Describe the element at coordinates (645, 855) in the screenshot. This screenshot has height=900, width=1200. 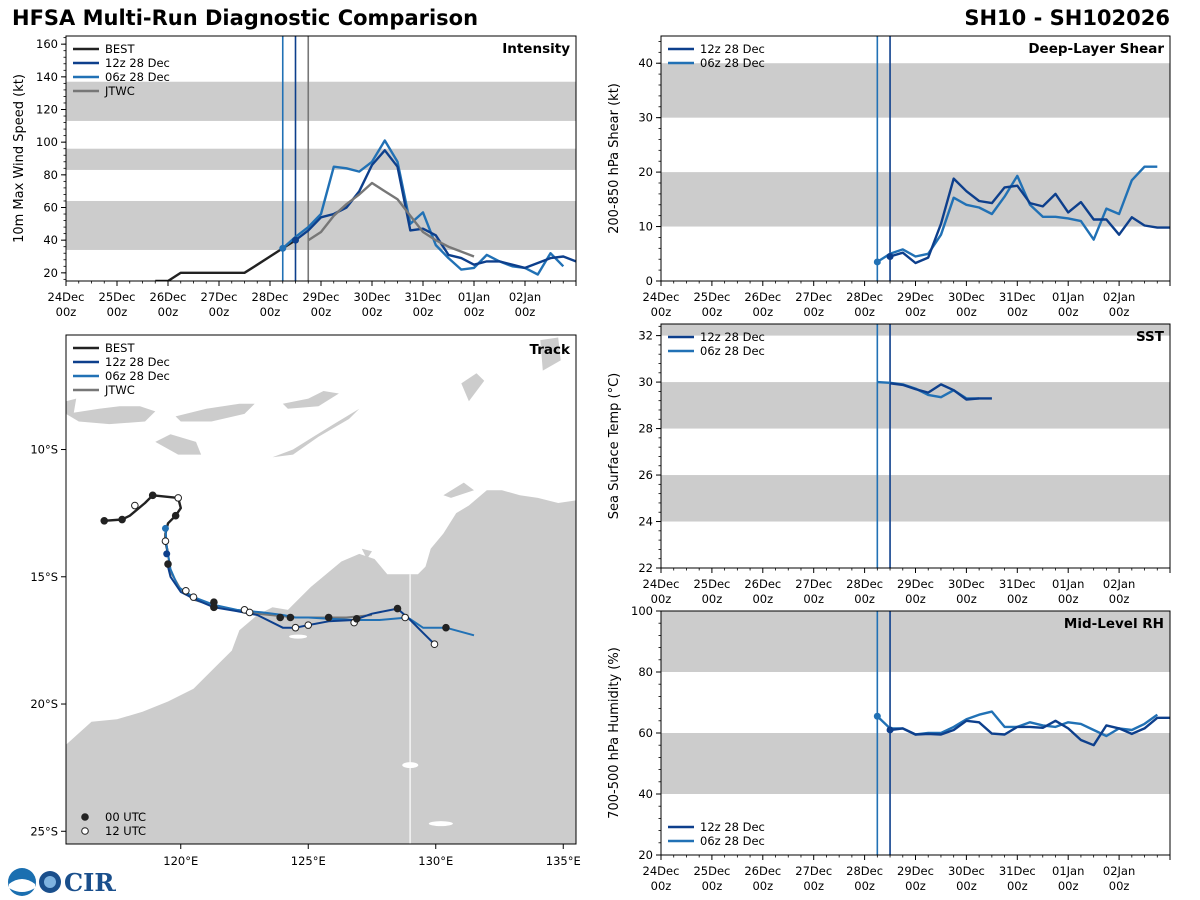
I see `rh-ytick-label: 20` at that location.